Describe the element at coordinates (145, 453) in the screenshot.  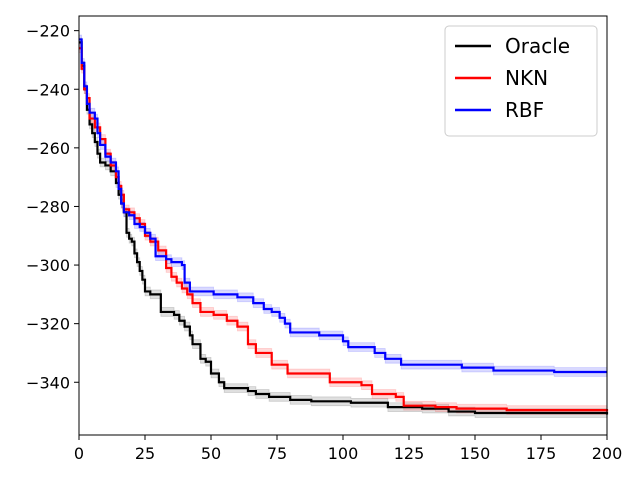
I see `x-tick-label: 25` at that location.